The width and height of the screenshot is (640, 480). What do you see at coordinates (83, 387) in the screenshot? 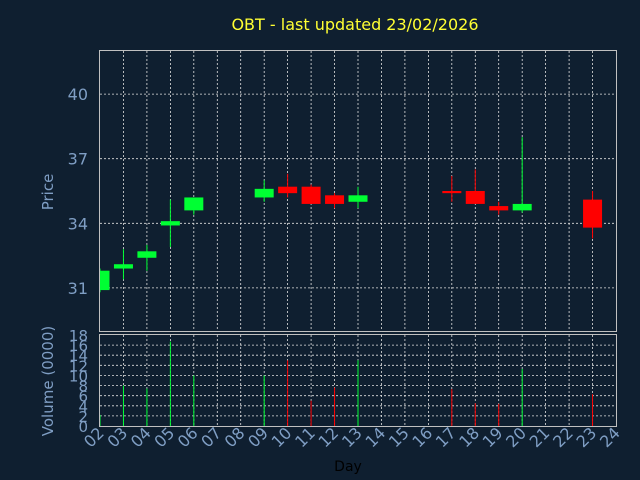
I see `volume-tick-label: 8` at bounding box center [83, 387].